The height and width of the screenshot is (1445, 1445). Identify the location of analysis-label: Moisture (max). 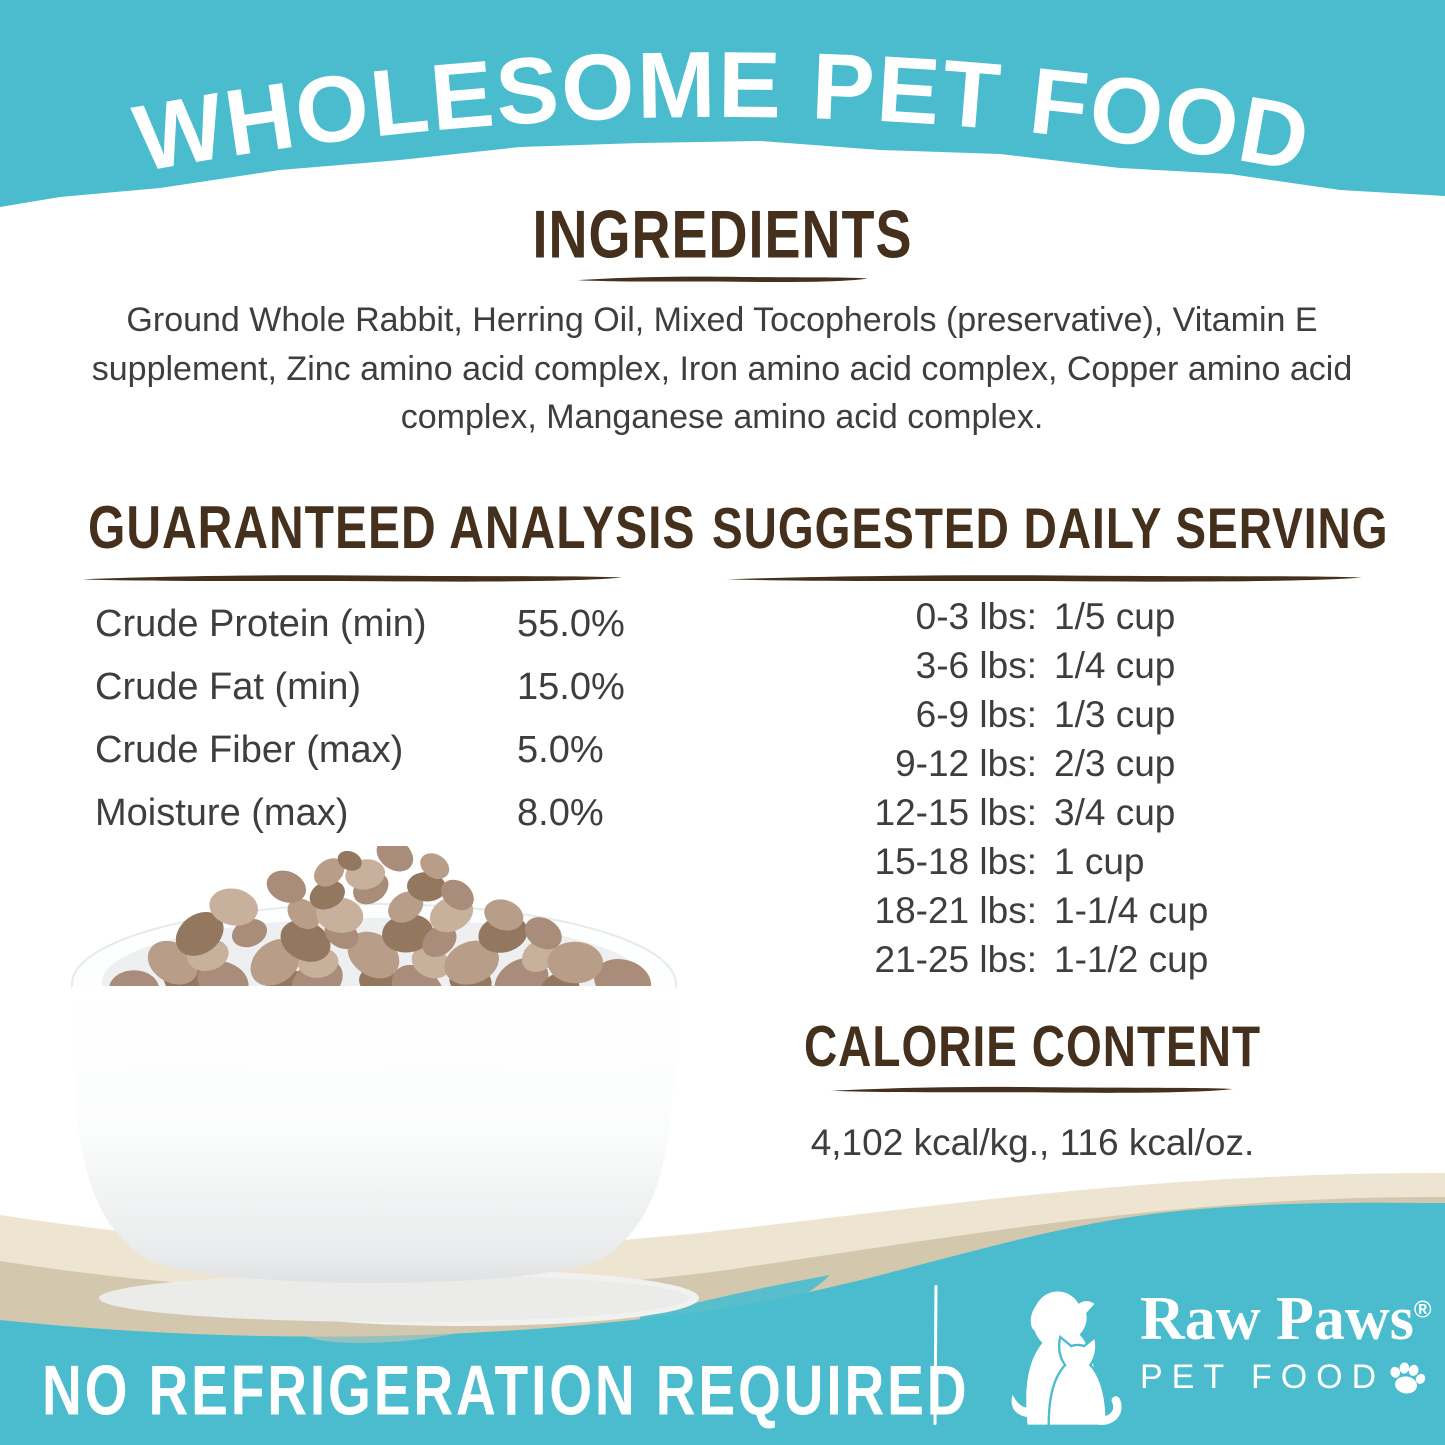
(222, 813).